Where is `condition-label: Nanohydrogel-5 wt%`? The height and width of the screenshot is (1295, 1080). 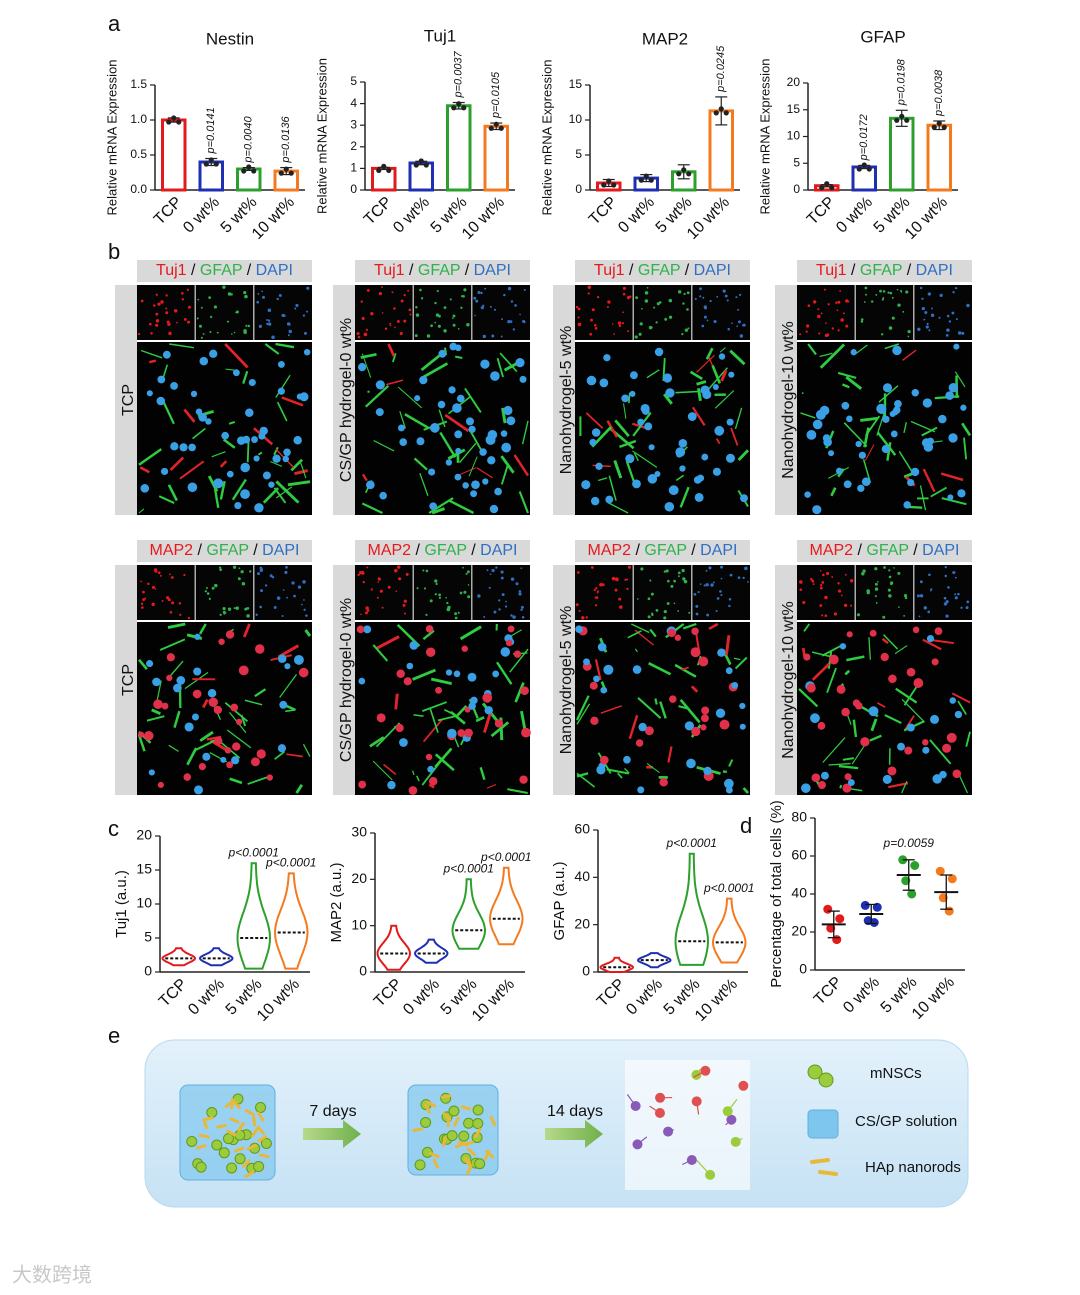 condition-label: Nanohydrogel-5 wt% is located at coordinates (566, 400).